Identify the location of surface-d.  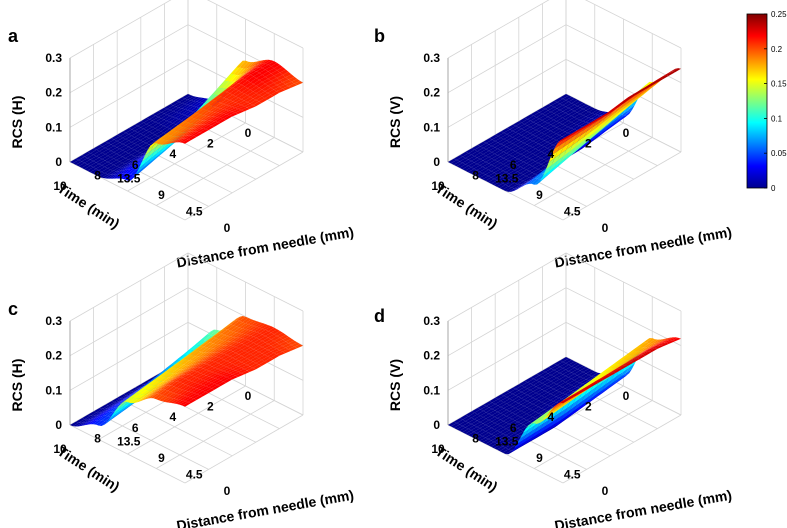
(564, 396).